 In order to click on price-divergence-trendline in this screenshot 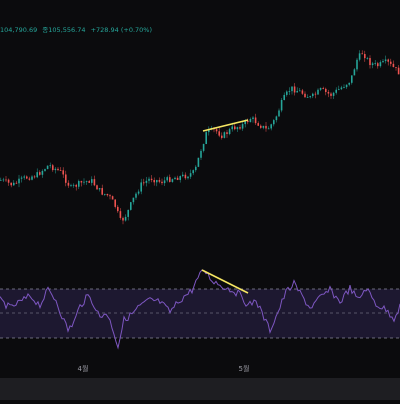, I will do `click(225, 125)`.